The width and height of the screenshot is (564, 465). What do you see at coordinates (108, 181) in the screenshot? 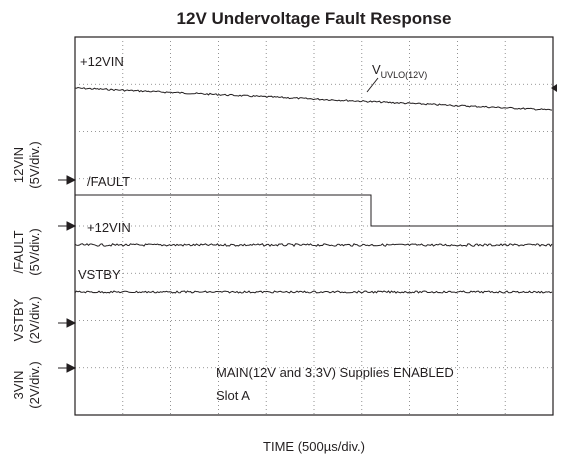
I see `trace-label: /FAULT` at bounding box center [108, 181].